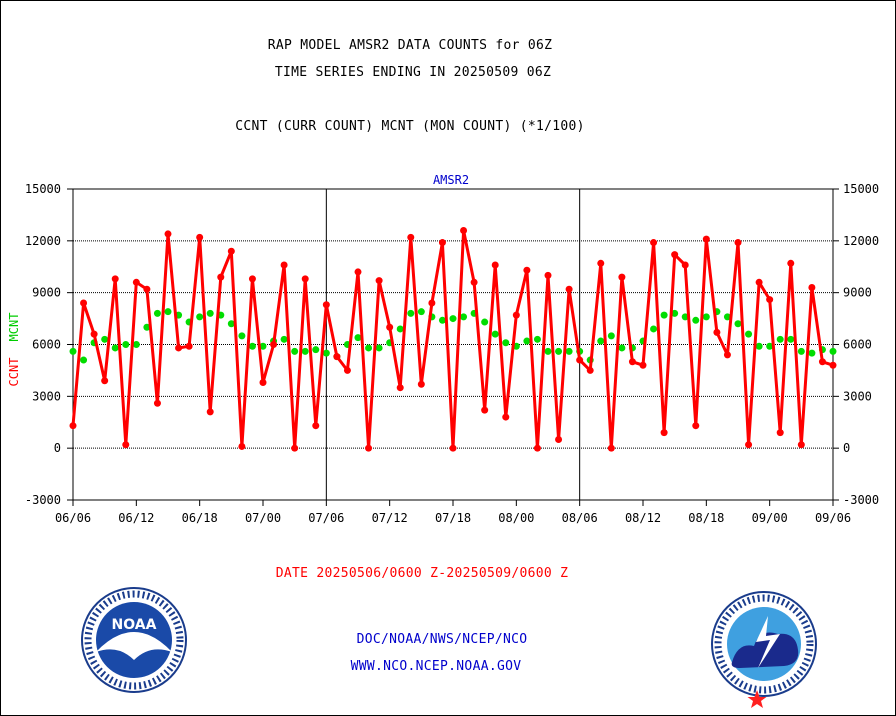 The height and width of the screenshot is (716, 896). What do you see at coordinates (436, 666) in the screenshot?
I see `footer-url: WWW.NCO.NCEP.NOAA.GOV` at bounding box center [436, 666].